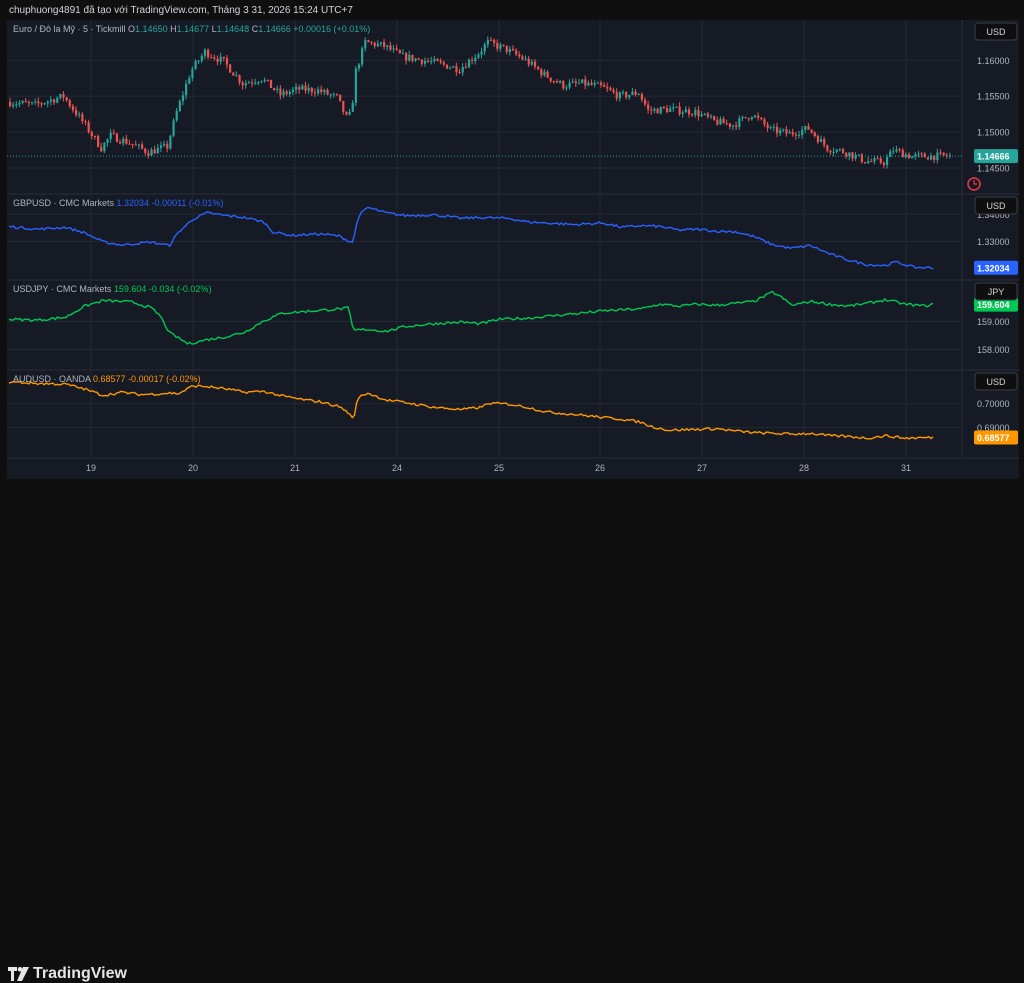 This screenshot has width=1024, height=983. I want to click on currency-button: JPY, so click(996, 291).